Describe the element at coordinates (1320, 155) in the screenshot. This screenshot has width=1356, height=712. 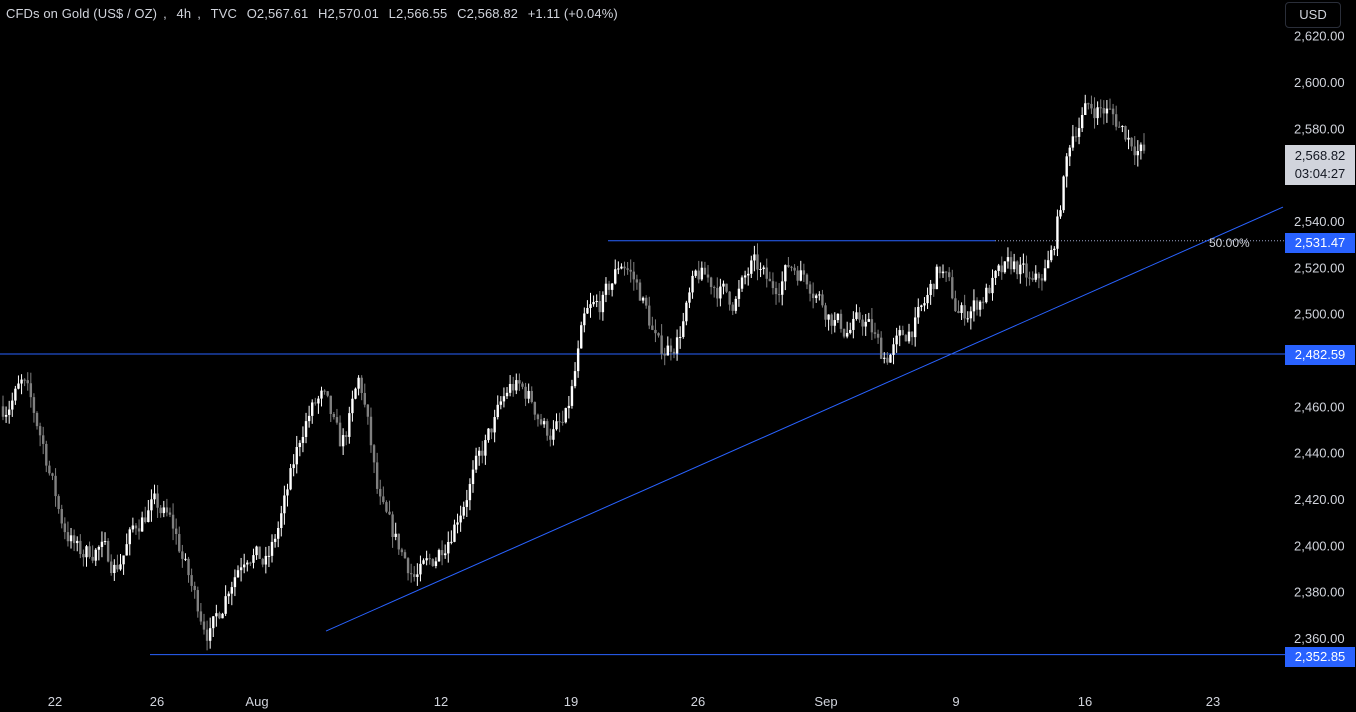
I see `last-price-value: 2,568.82` at that location.